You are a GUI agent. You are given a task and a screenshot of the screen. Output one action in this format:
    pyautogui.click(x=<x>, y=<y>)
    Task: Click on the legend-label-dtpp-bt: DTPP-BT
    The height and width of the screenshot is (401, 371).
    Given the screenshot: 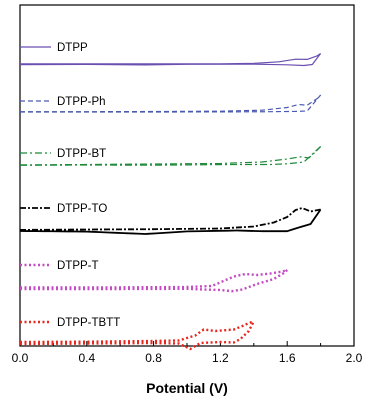 What is the action you would take?
    pyautogui.click(x=81, y=154)
    